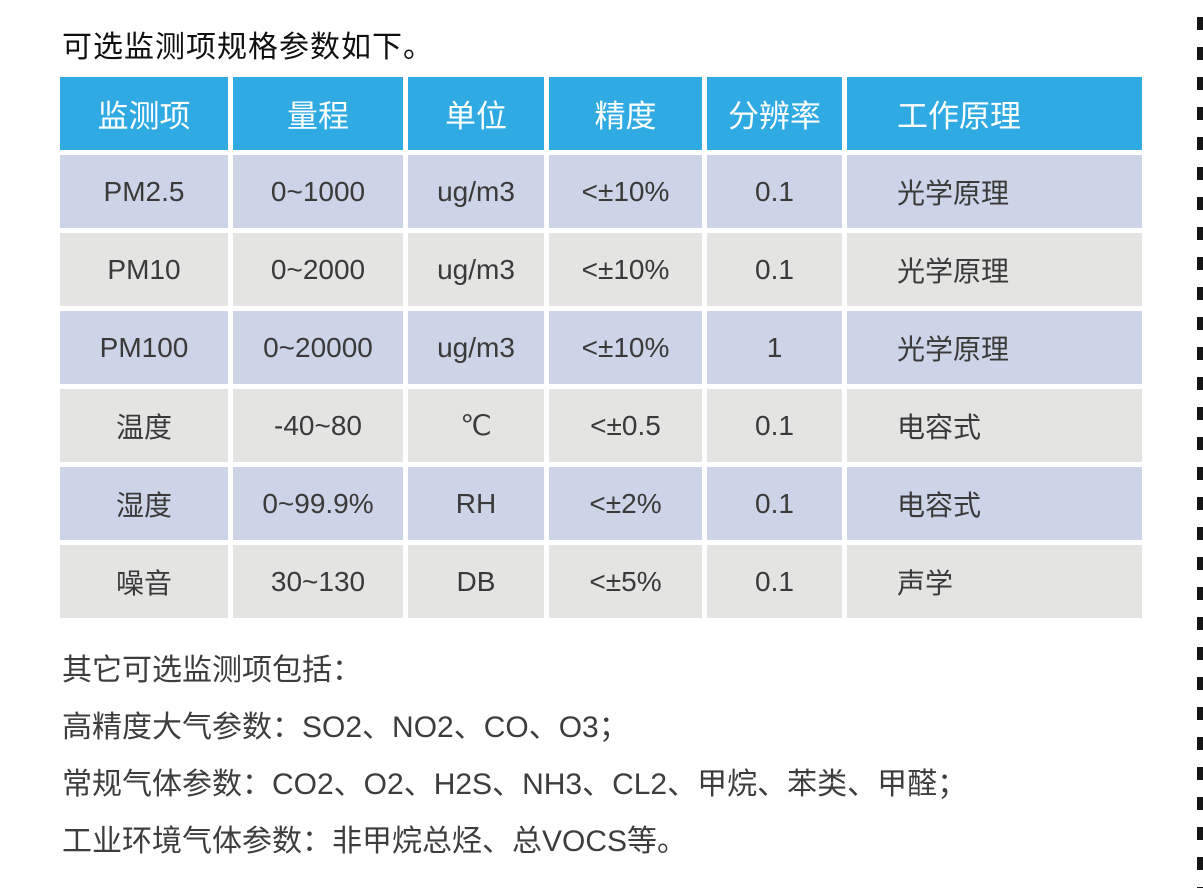 The image size is (1203, 888). I want to click on header-cell-monitoring-item: 监测项, so click(144, 113).